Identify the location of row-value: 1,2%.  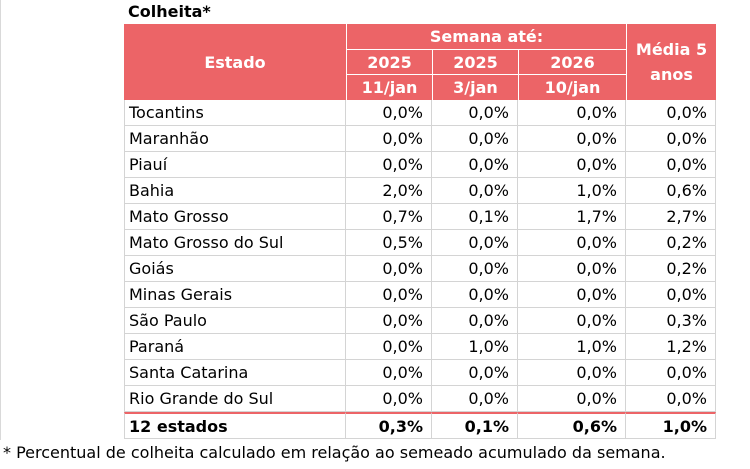
(671, 347).